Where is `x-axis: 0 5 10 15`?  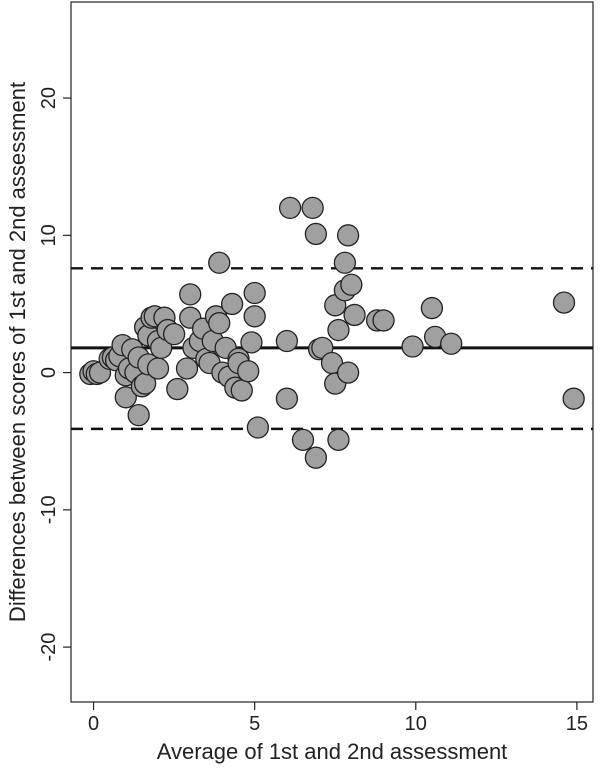 x-axis: 0 5 10 15 is located at coordinates (338, 718).